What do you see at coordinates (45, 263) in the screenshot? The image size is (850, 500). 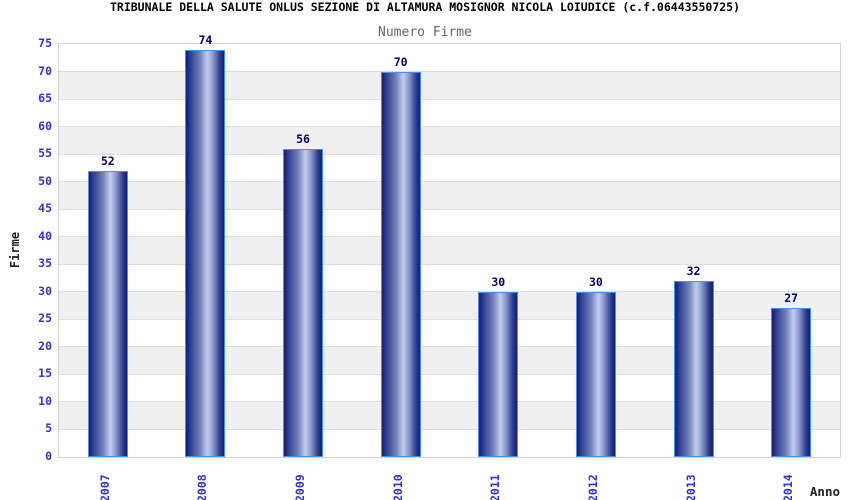 I see `y-tick-label: 35` at bounding box center [45, 263].